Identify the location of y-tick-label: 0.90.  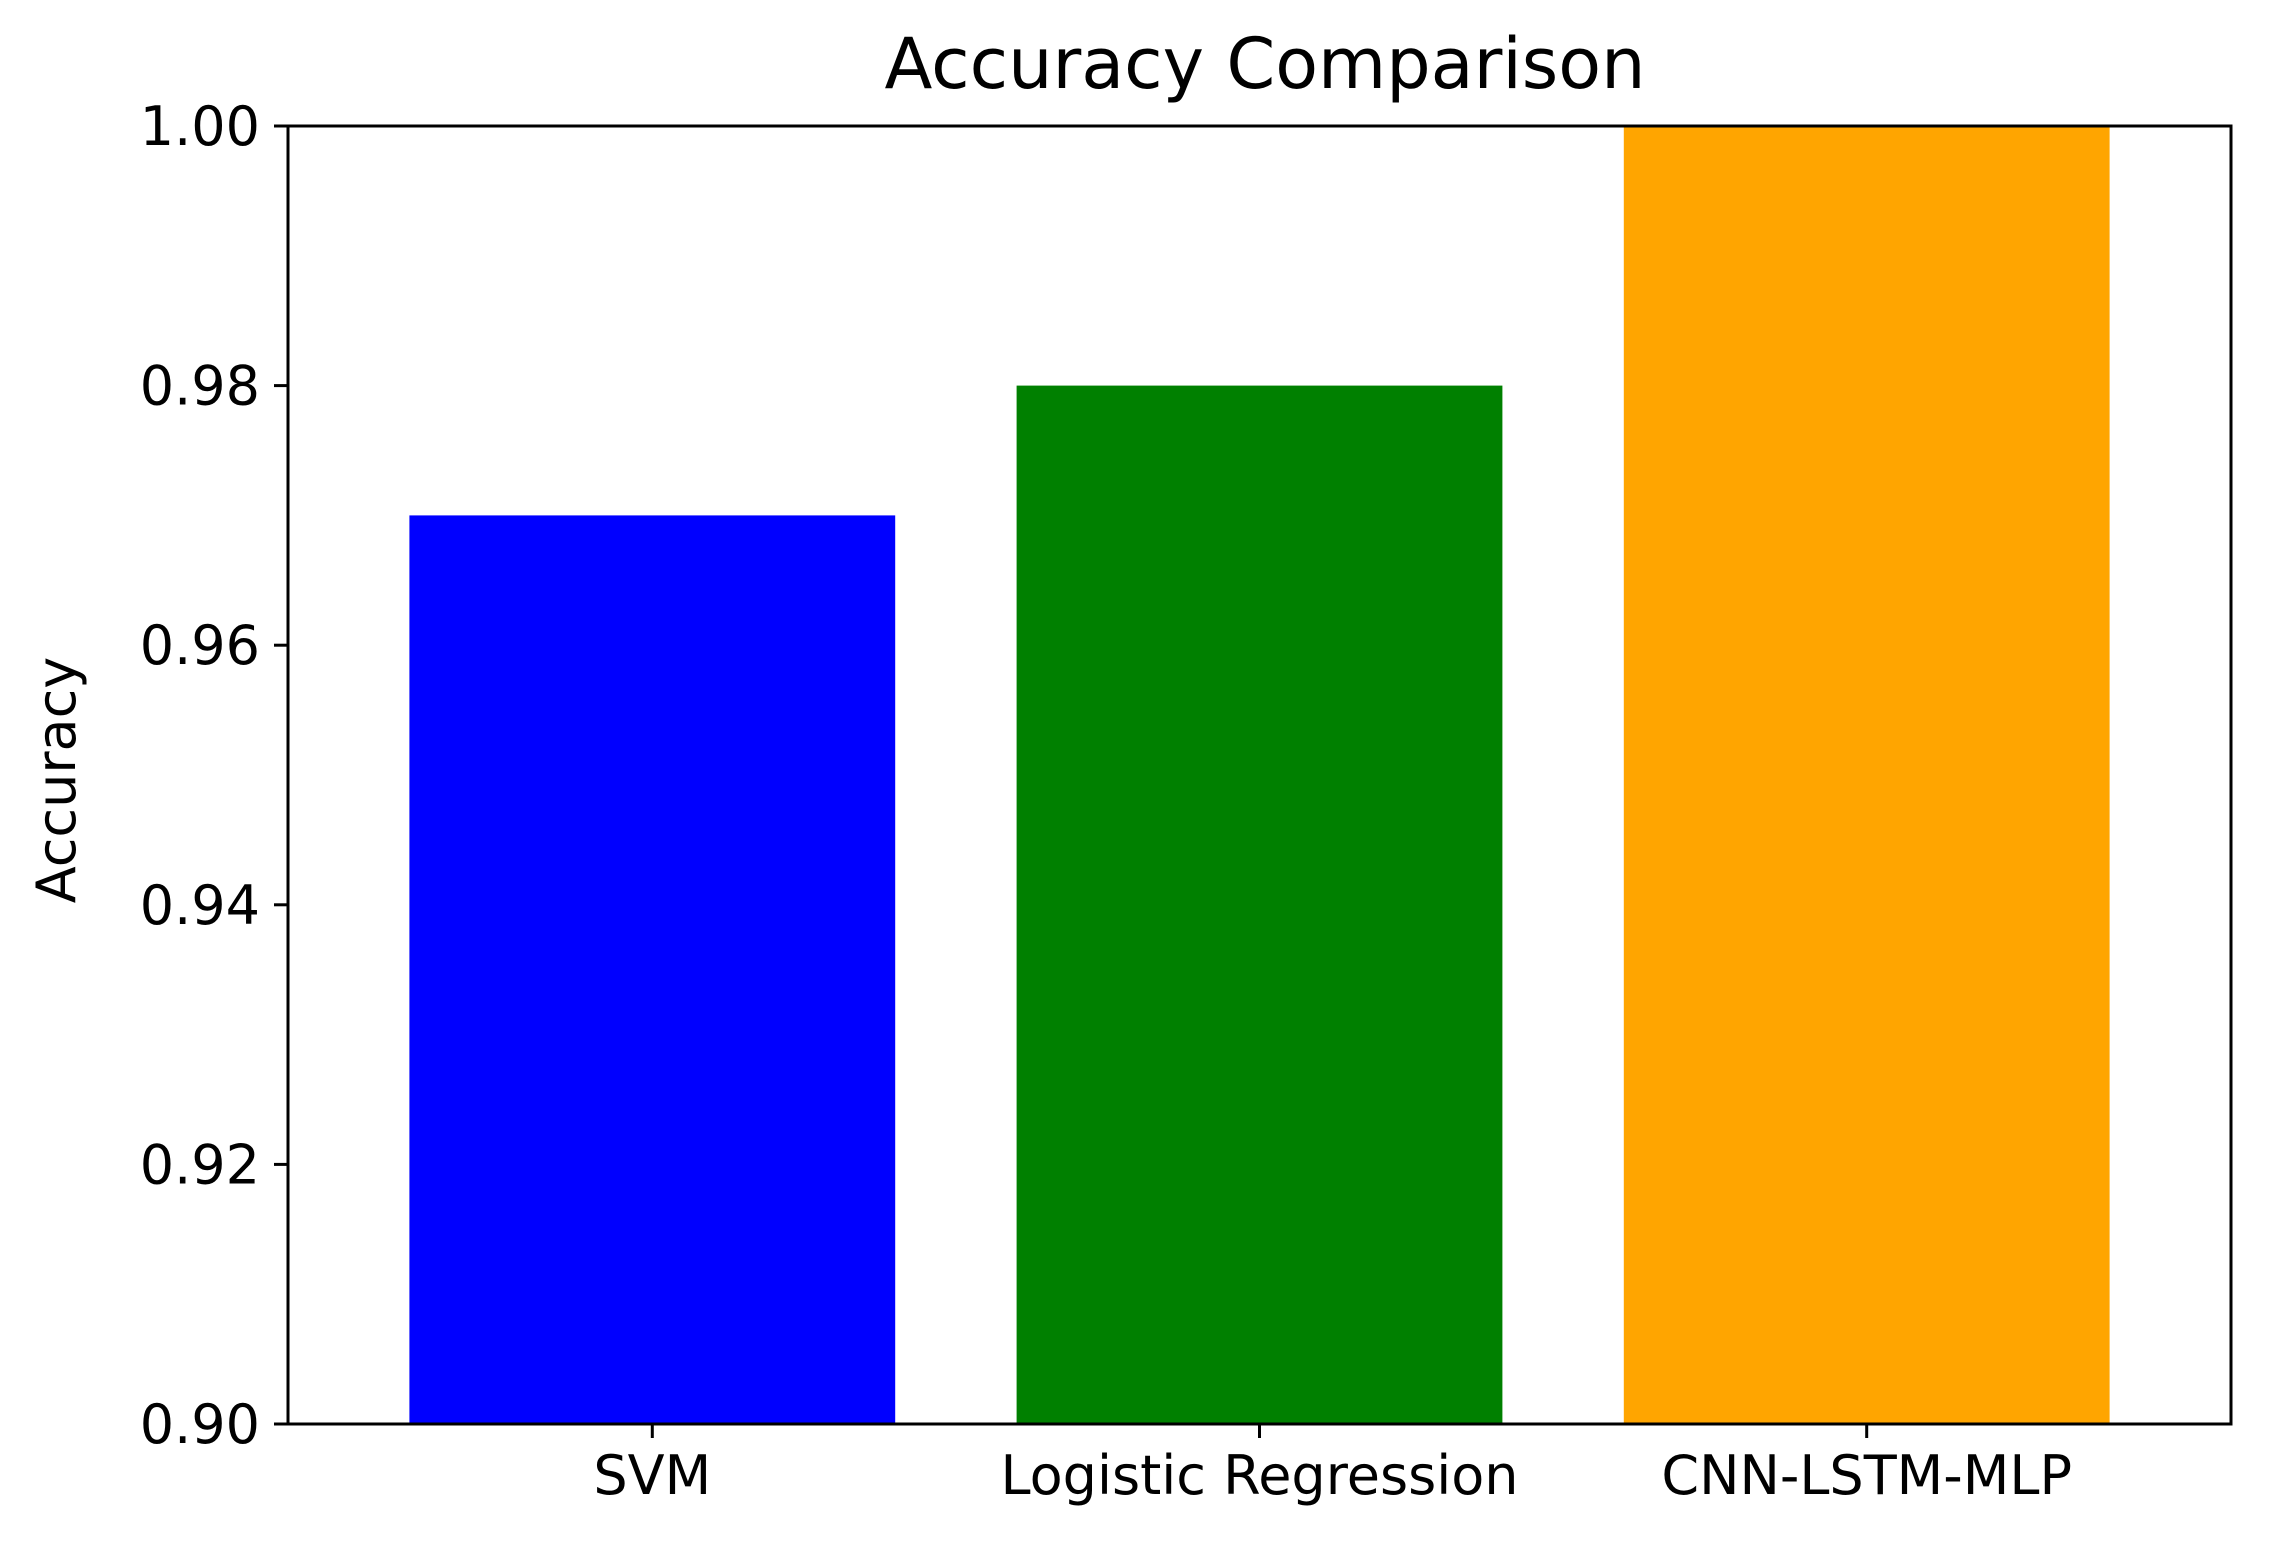
(200, 1424).